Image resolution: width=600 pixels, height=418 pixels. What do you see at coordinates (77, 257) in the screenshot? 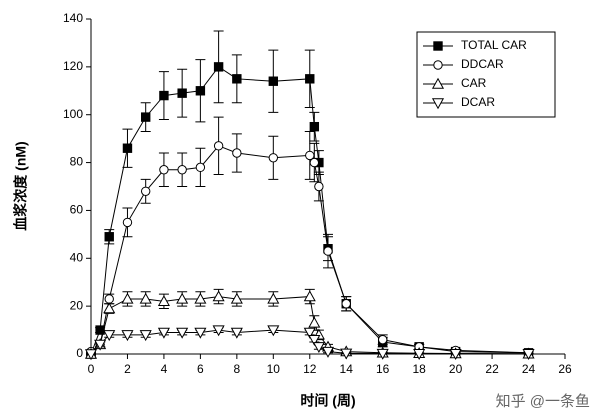
I see `y-tick-label: 40` at bounding box center [77, 257].